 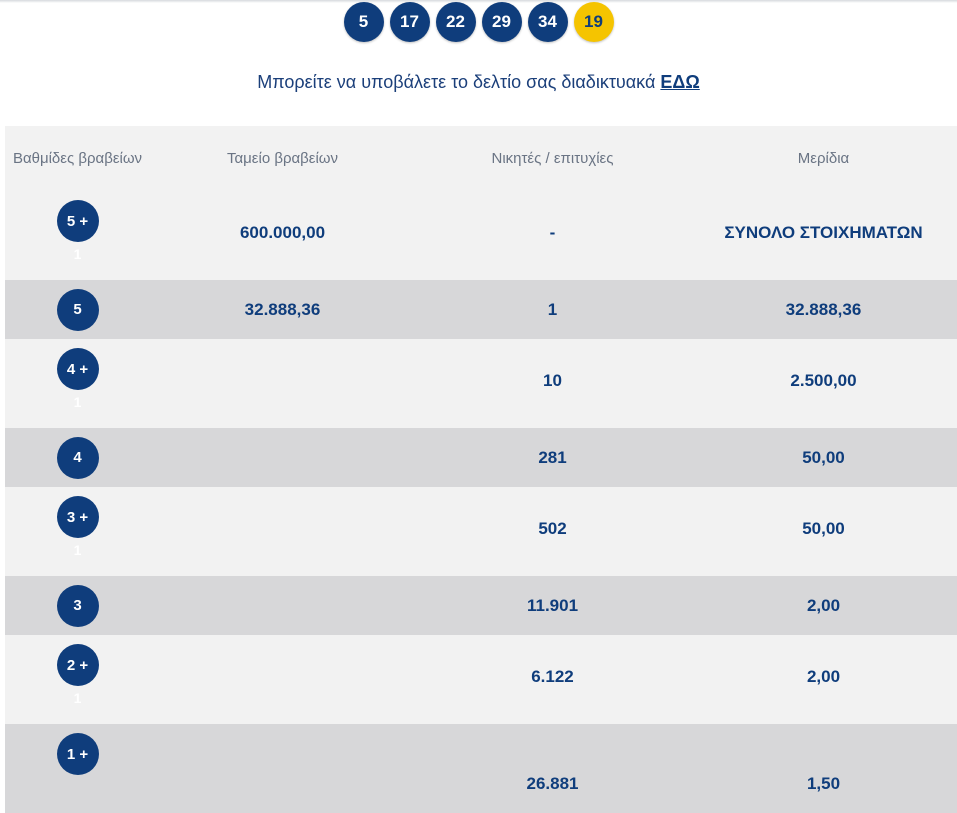 I want to click on fund-value: 32.888,36, so click(x=282, y=309).